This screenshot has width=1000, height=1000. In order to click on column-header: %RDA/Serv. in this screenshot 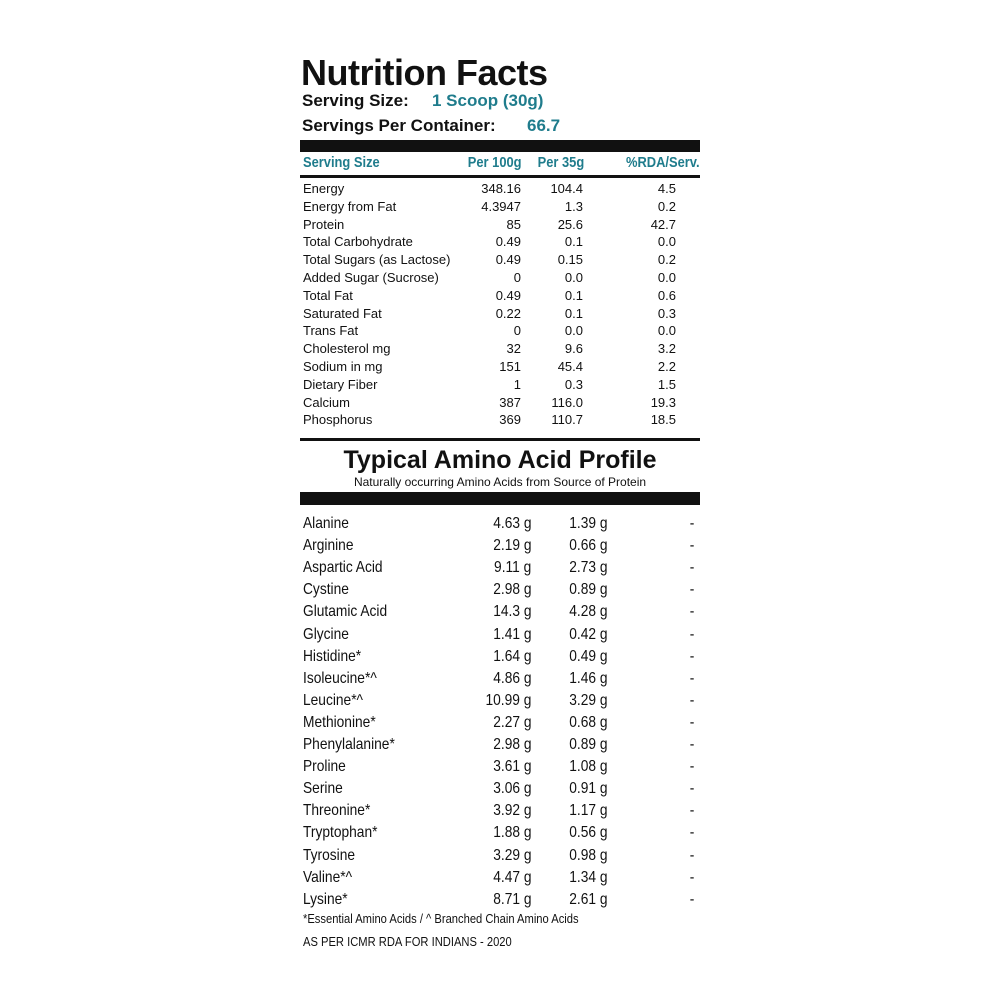, I will do `click(663, 162)`.